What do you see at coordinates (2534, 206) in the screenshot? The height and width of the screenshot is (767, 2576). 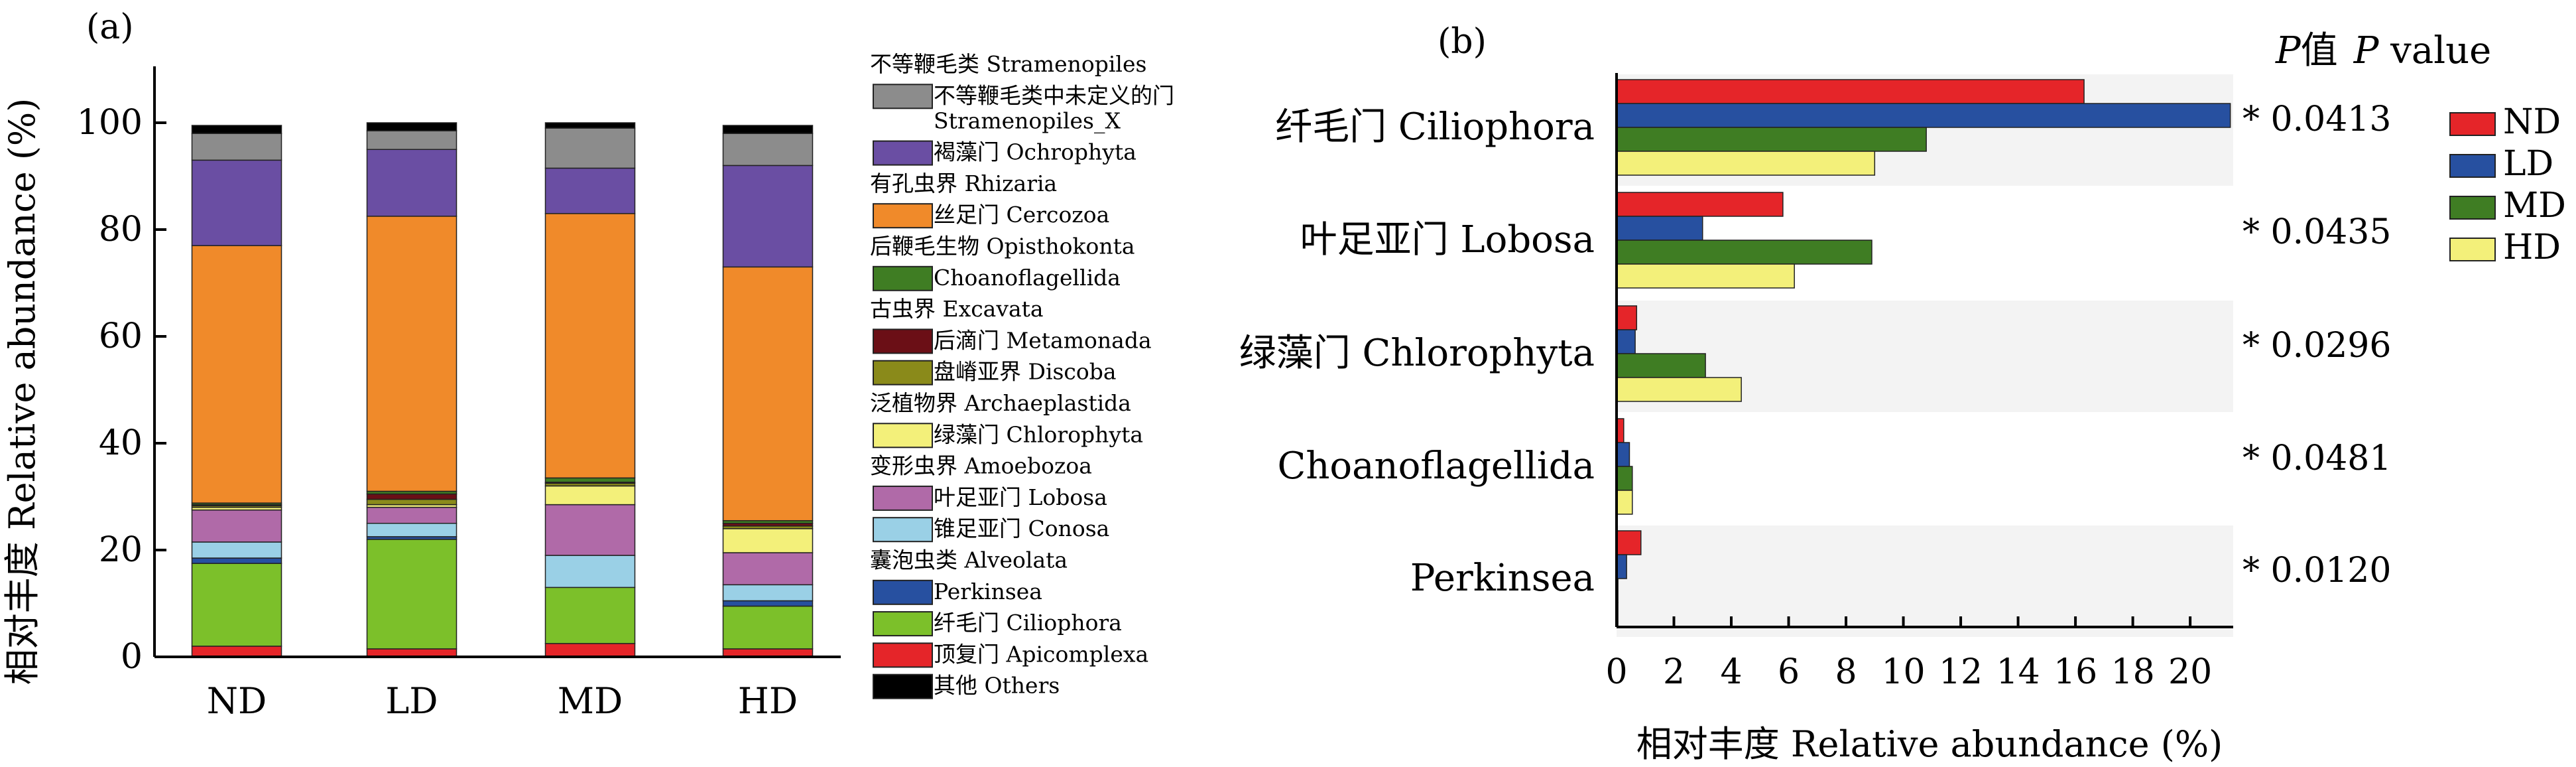 I see `legend-item-label: MD` at bounding box center [2534, 206].